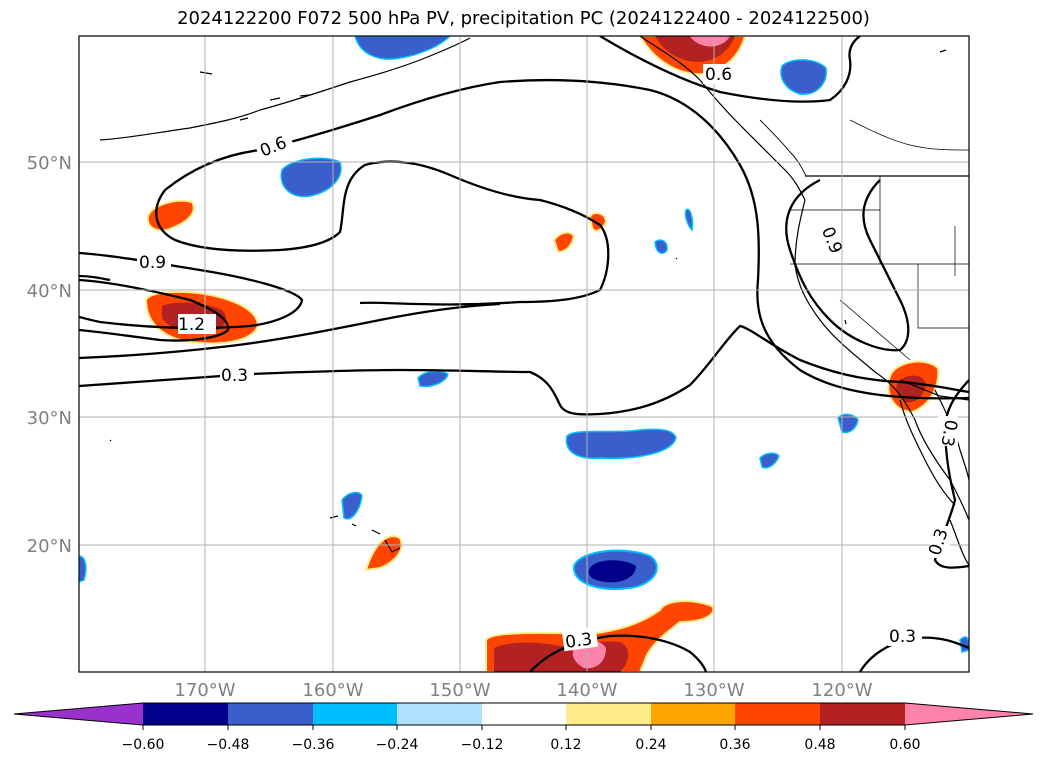 This screenshot has height=765, width=1047. What do you see at coordinates (311, 177) in the screenshot?
I see `precip-neg-gulf-a` at bounding box center [311, 177].